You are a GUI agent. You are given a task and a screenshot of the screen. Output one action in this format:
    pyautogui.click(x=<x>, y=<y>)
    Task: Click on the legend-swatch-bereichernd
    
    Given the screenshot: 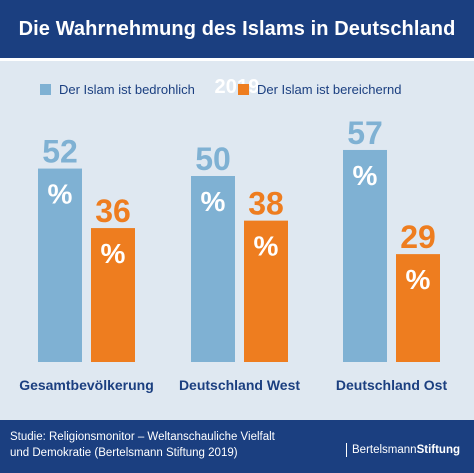 What is the action you would take?
    pyautogui.click(x=243, y=89)
    